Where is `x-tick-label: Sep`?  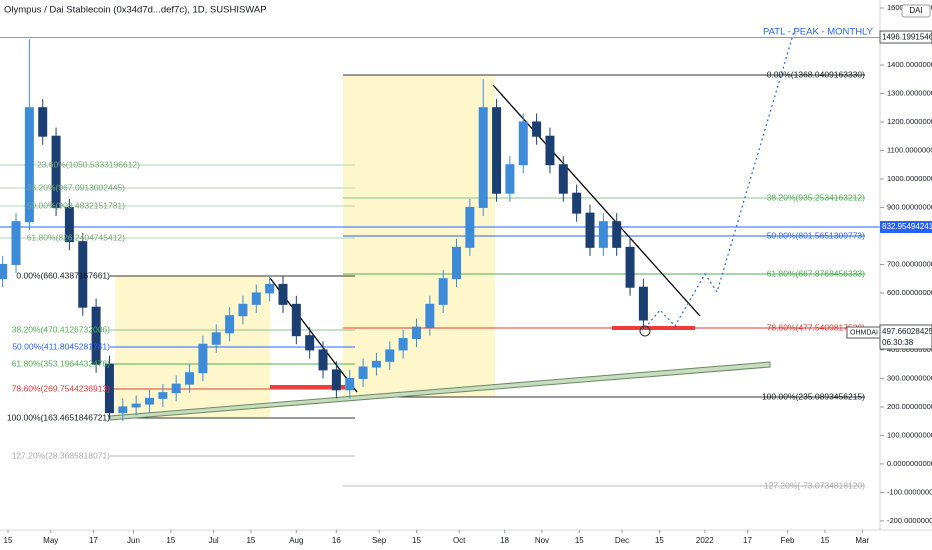 x-tick-label: Sep is located at coordinates (379, 540).